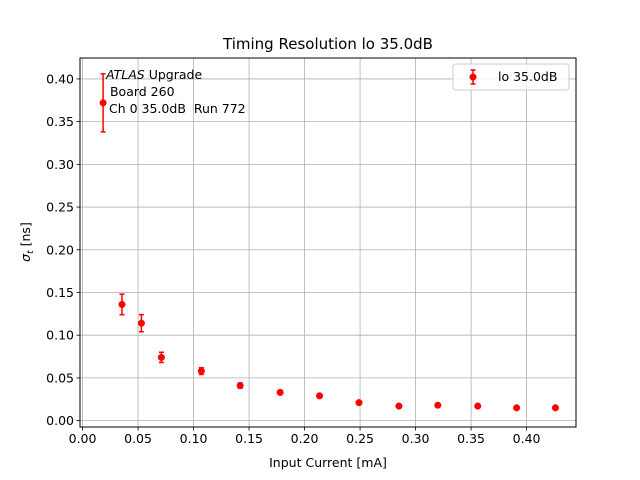 The height and width of the screenshot is (480, 640). Describe the element at coordinates (83, 438) in the screenshot. I see `x-tick-label: 0.00` at that location.